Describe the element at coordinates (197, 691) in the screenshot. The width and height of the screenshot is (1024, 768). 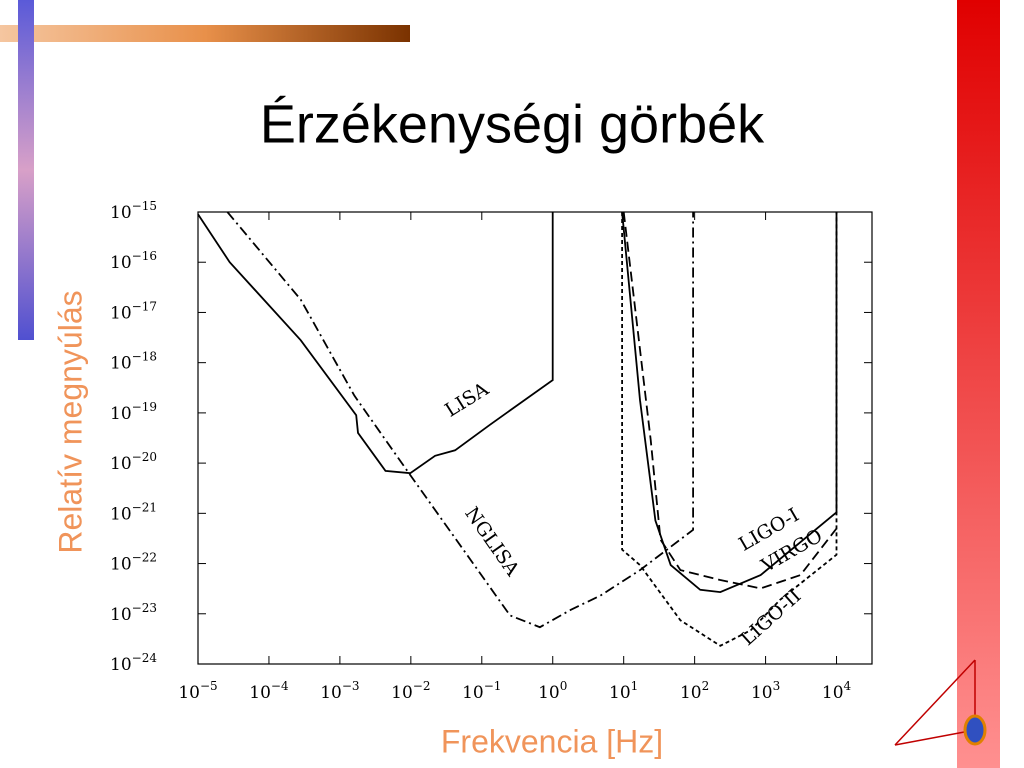
I see `x-tick-label: 10⁻⁵` at that location.